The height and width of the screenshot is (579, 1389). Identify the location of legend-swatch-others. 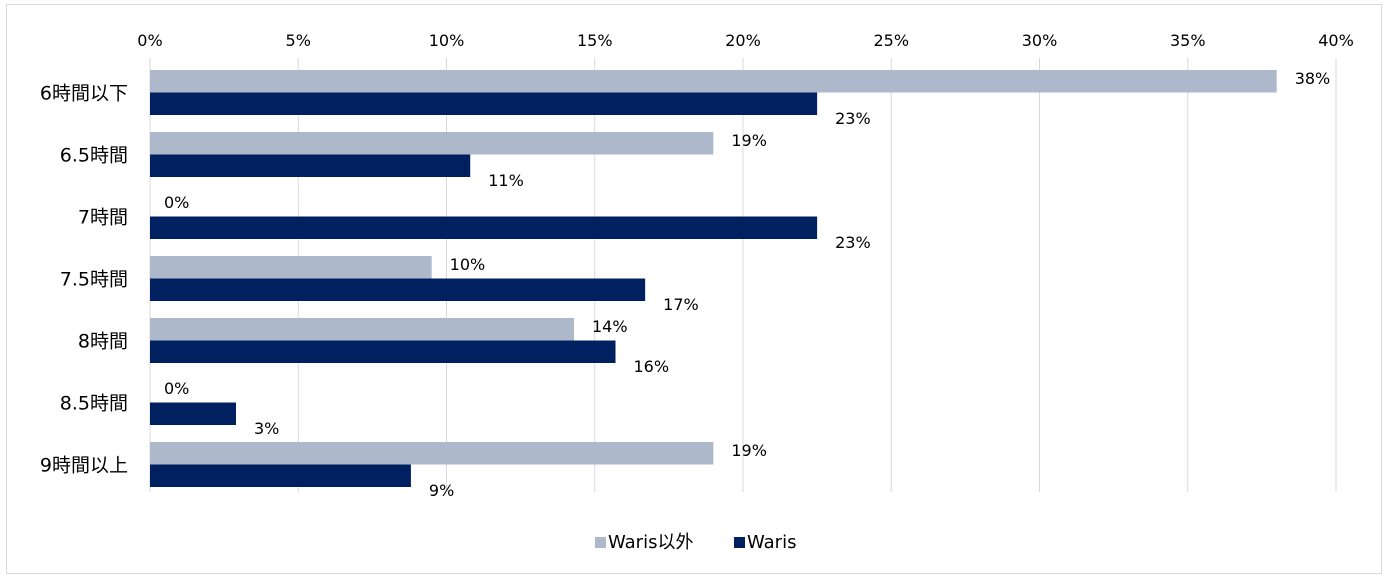
(600, 542).